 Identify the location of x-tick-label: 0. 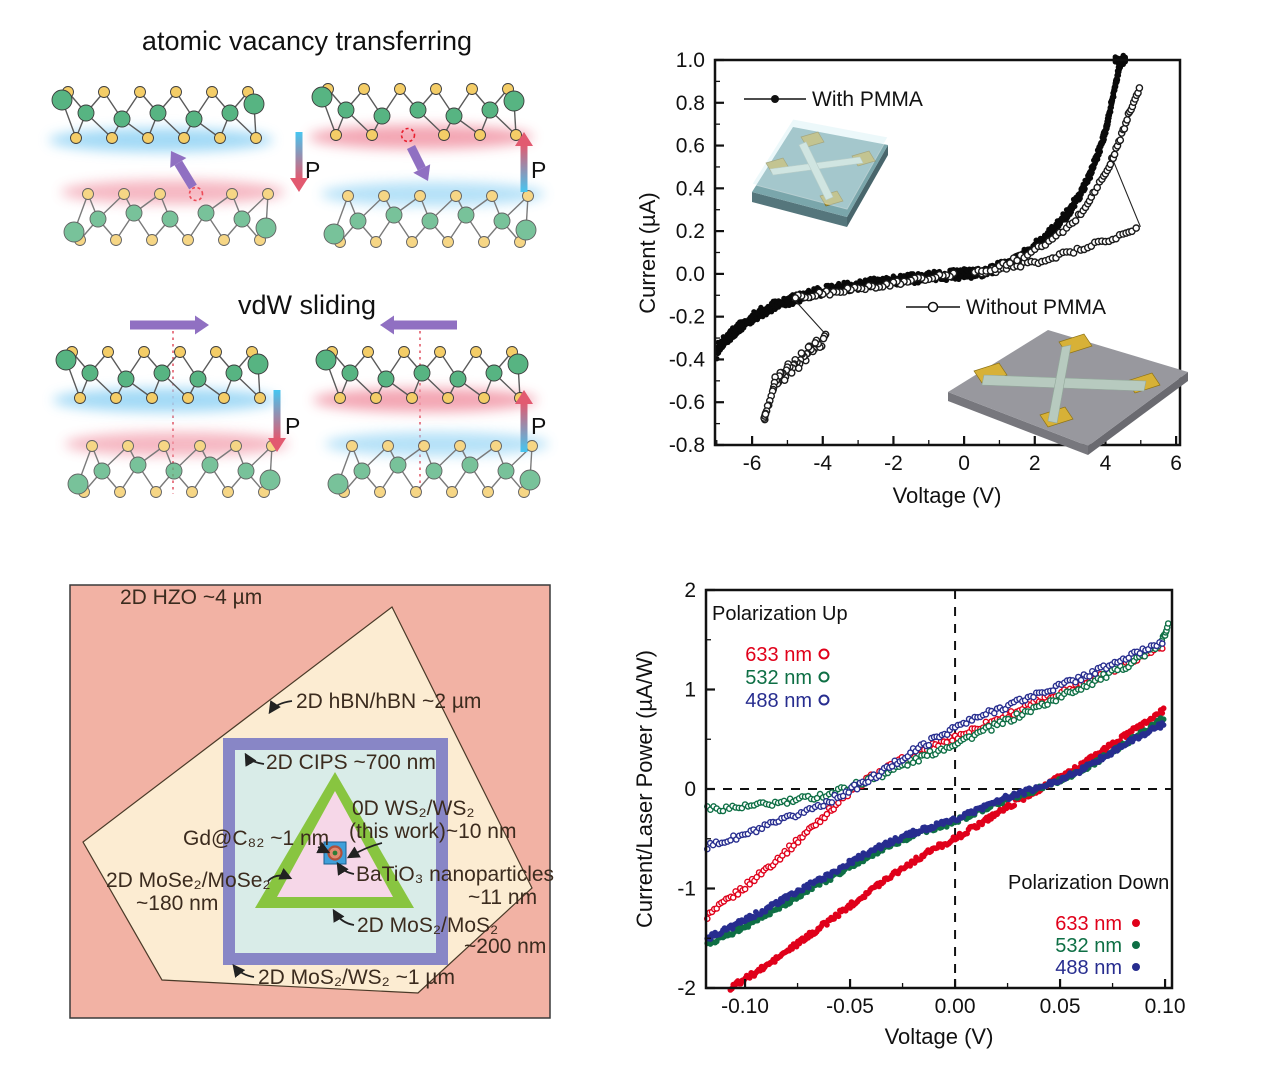
(964, 463).